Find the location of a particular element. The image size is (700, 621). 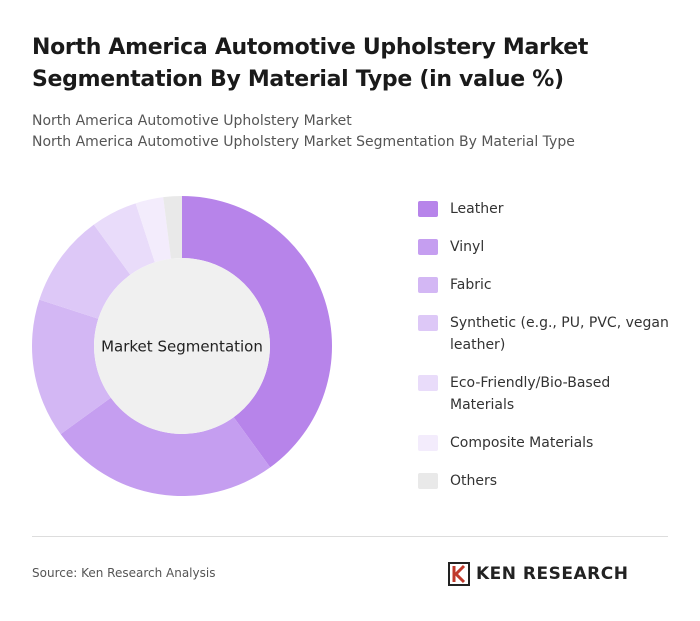

legend-item: Composite Materials is located at coordinates (548, 443).